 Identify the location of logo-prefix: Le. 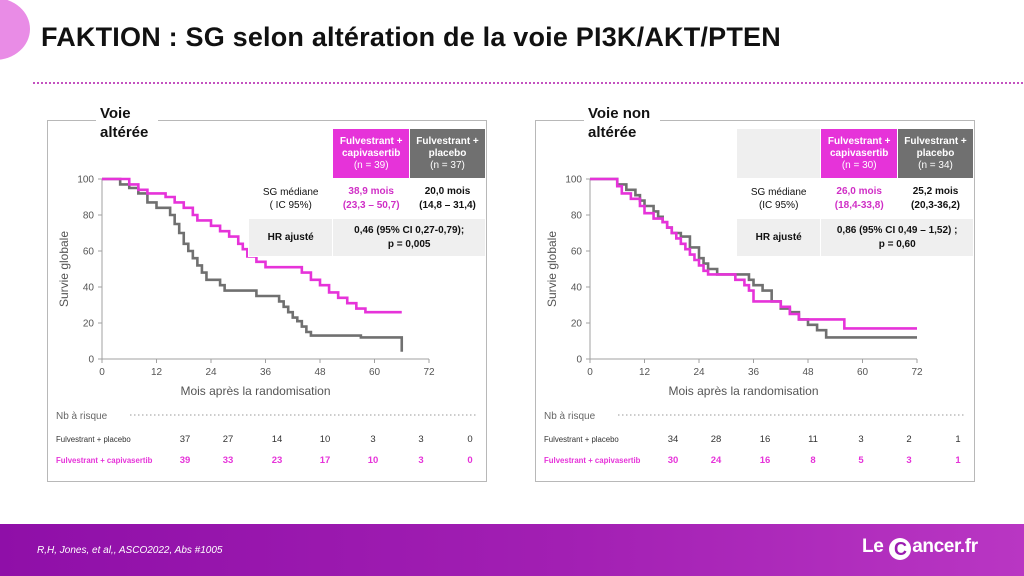
(873, 546).